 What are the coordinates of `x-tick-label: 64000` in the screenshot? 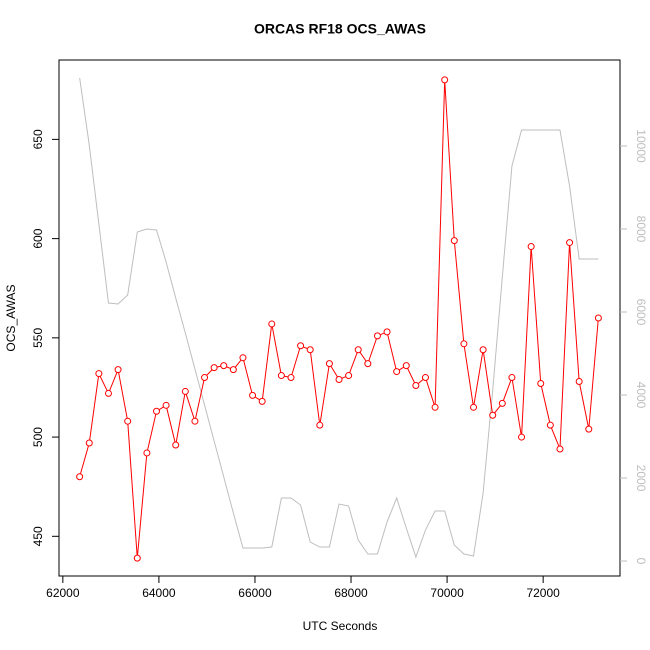 It's located at (159, 593).